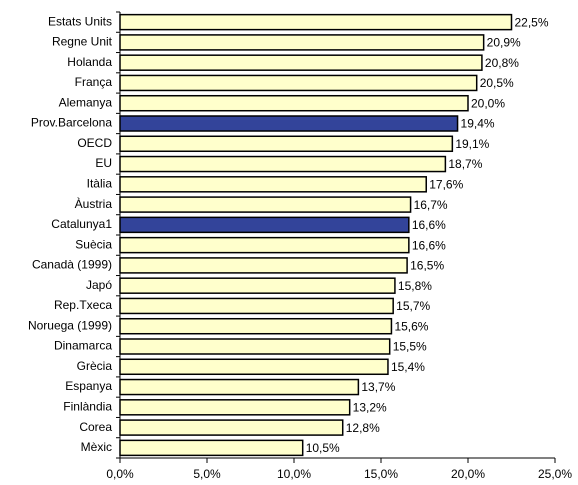 This screenshot has height=485, width=578. What do you see at coordinates (86, 102) in the screenshot?
I see `y-tick-label: Alemanya` at bounding box center [86, 102].